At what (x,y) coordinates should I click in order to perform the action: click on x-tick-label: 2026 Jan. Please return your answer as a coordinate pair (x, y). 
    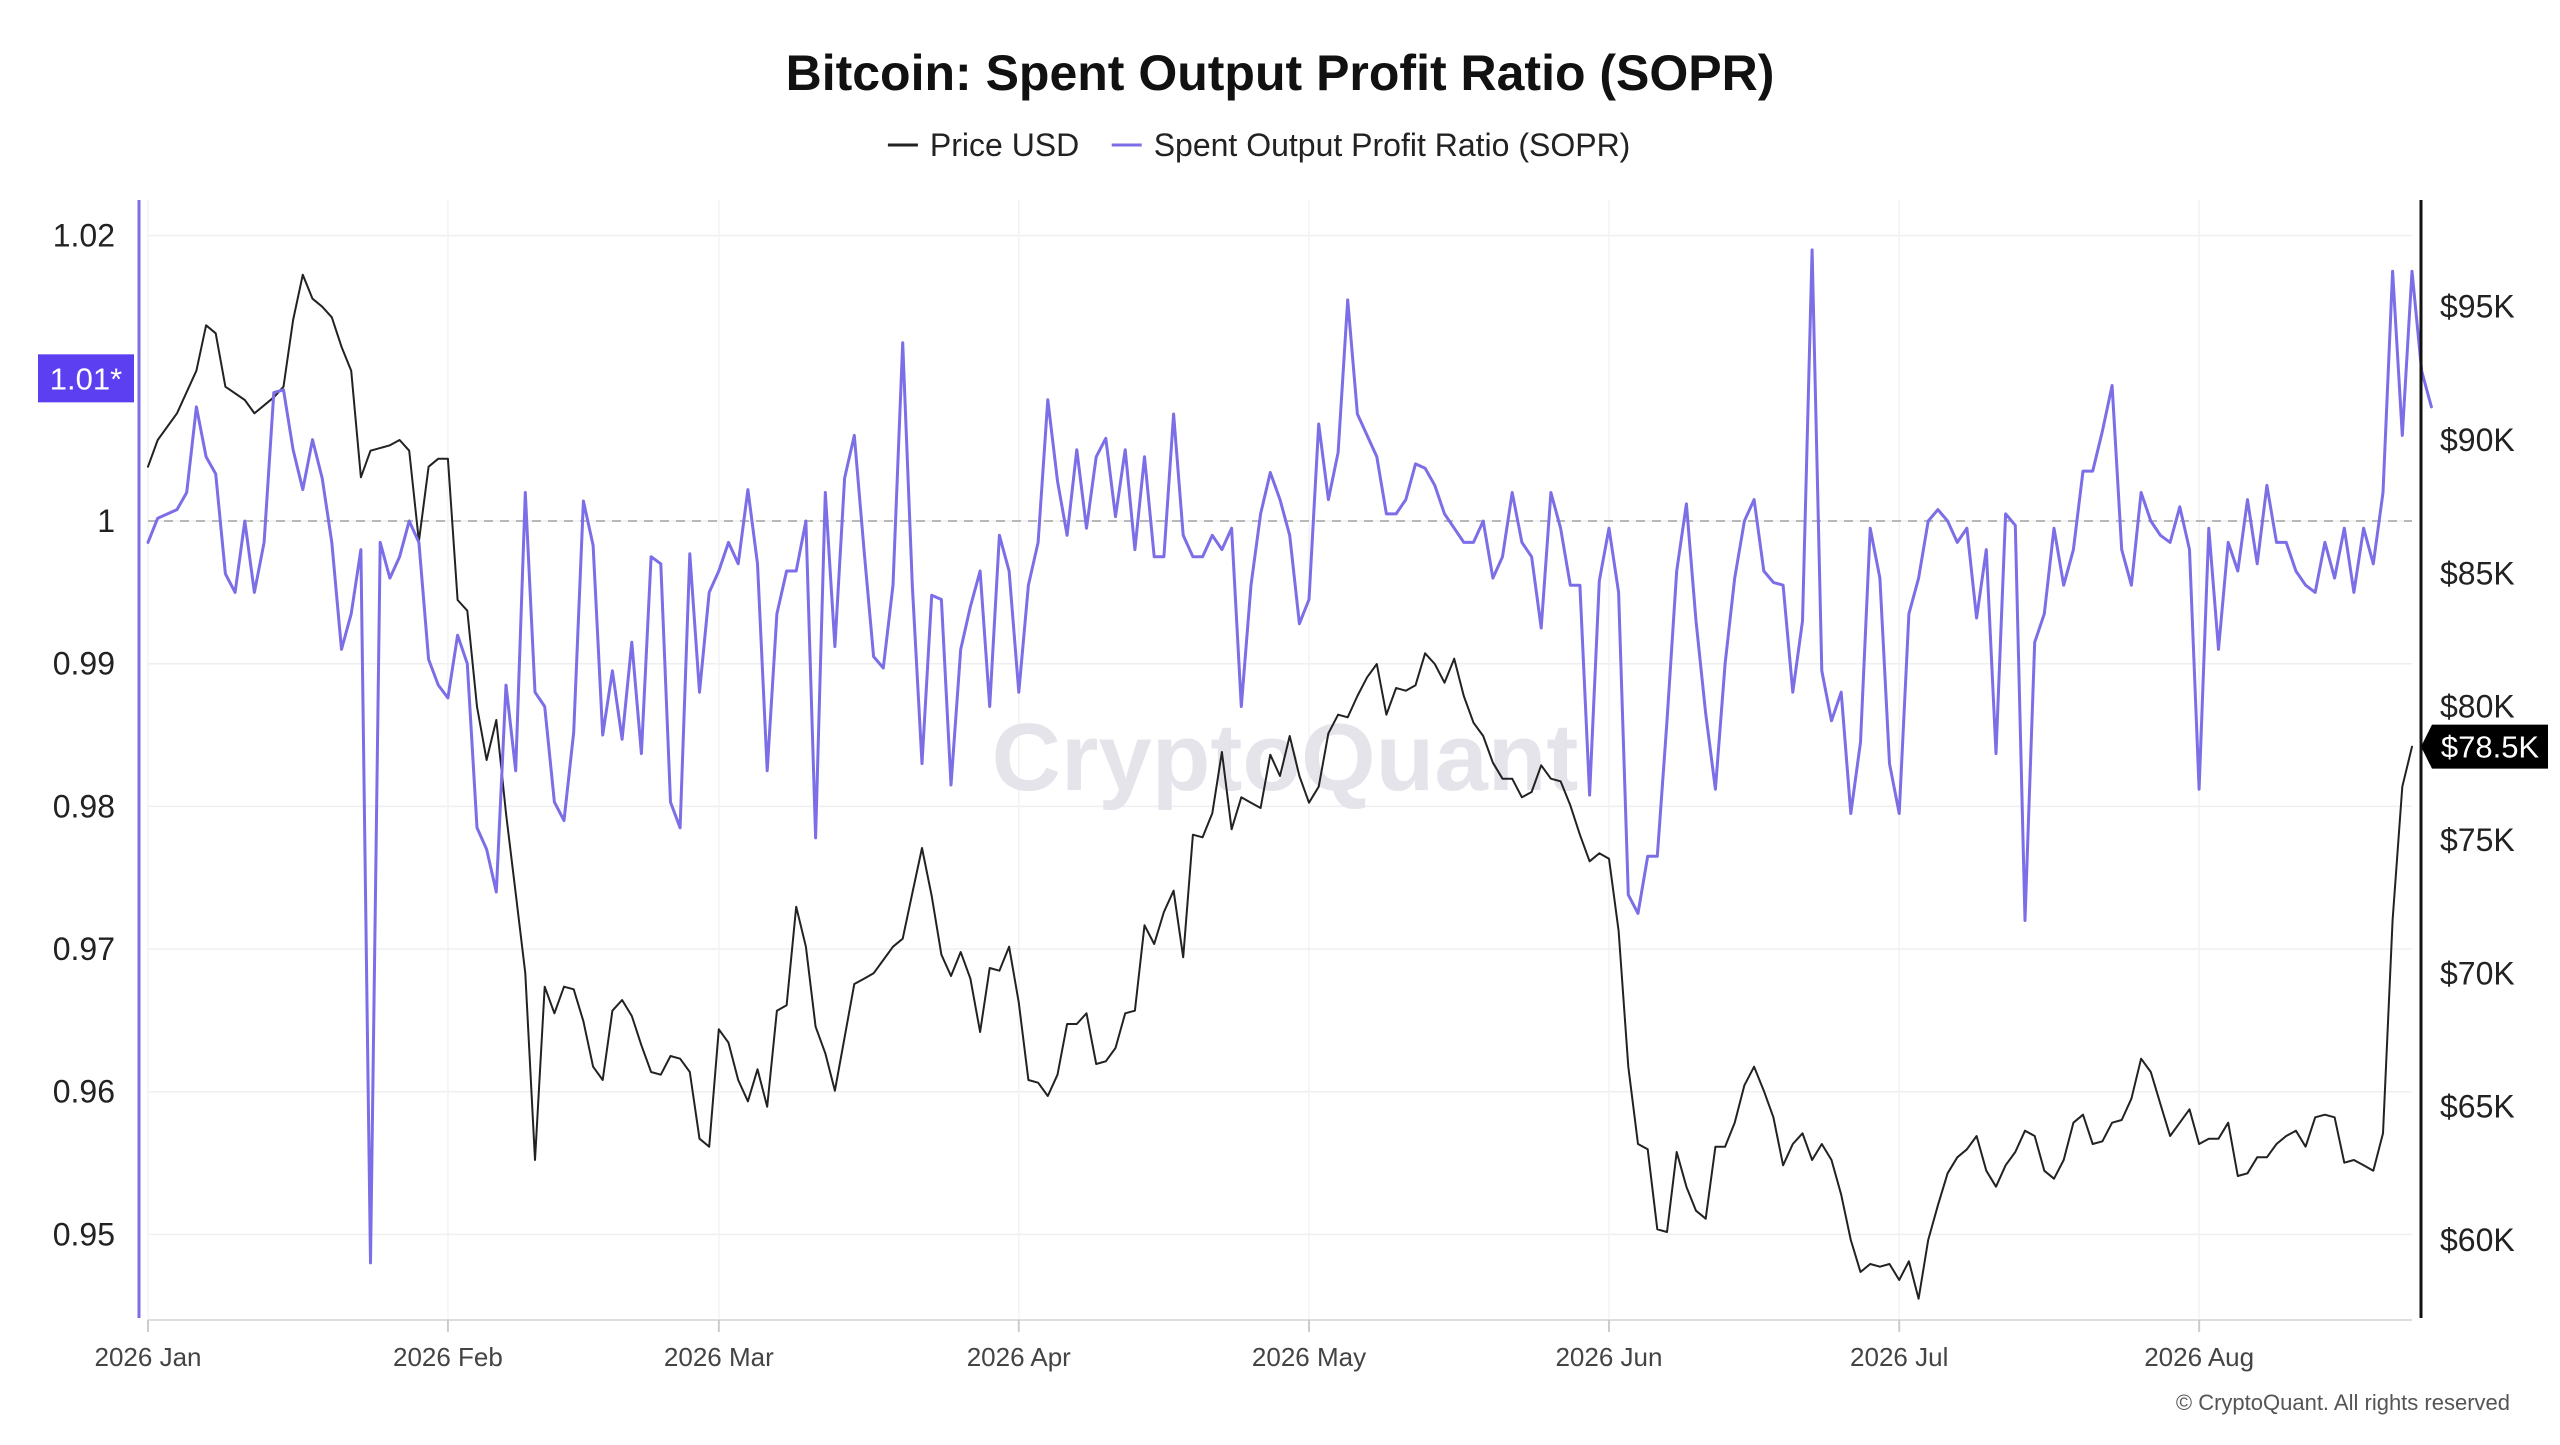
    Looking at the image, I should click on (148, 1357).